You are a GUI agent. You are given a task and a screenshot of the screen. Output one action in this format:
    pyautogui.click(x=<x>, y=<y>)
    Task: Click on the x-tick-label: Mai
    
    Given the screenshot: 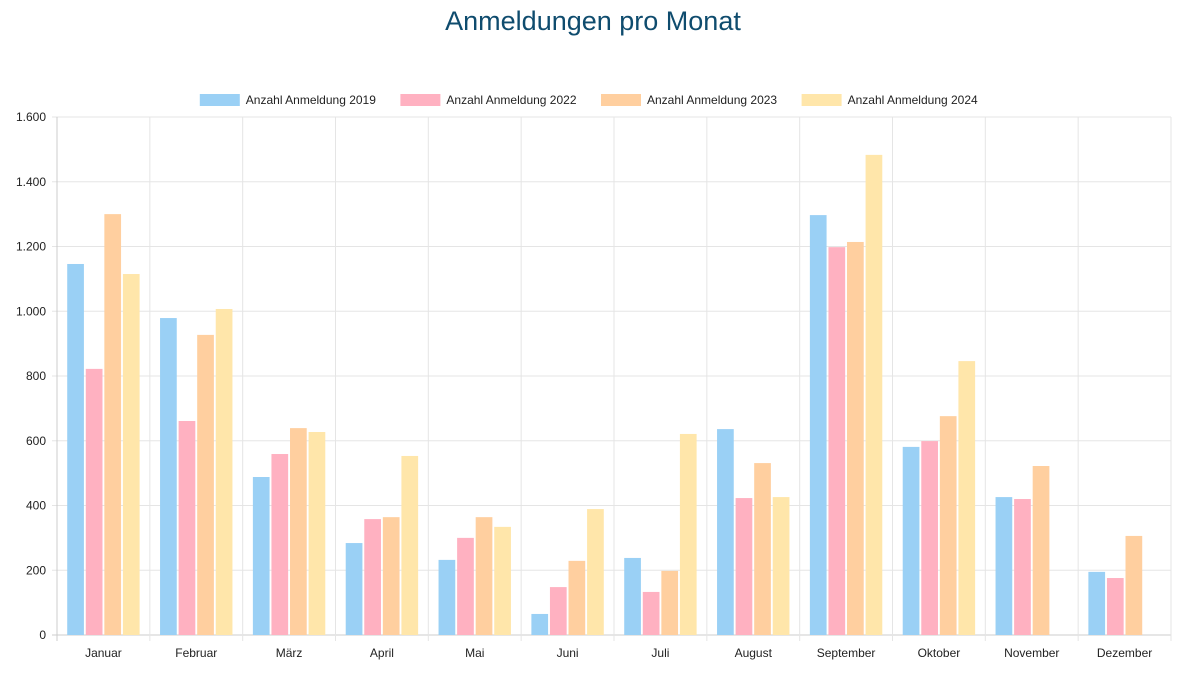 What is the action you would take?
    pyautogui.click(x=474, y=653)
    